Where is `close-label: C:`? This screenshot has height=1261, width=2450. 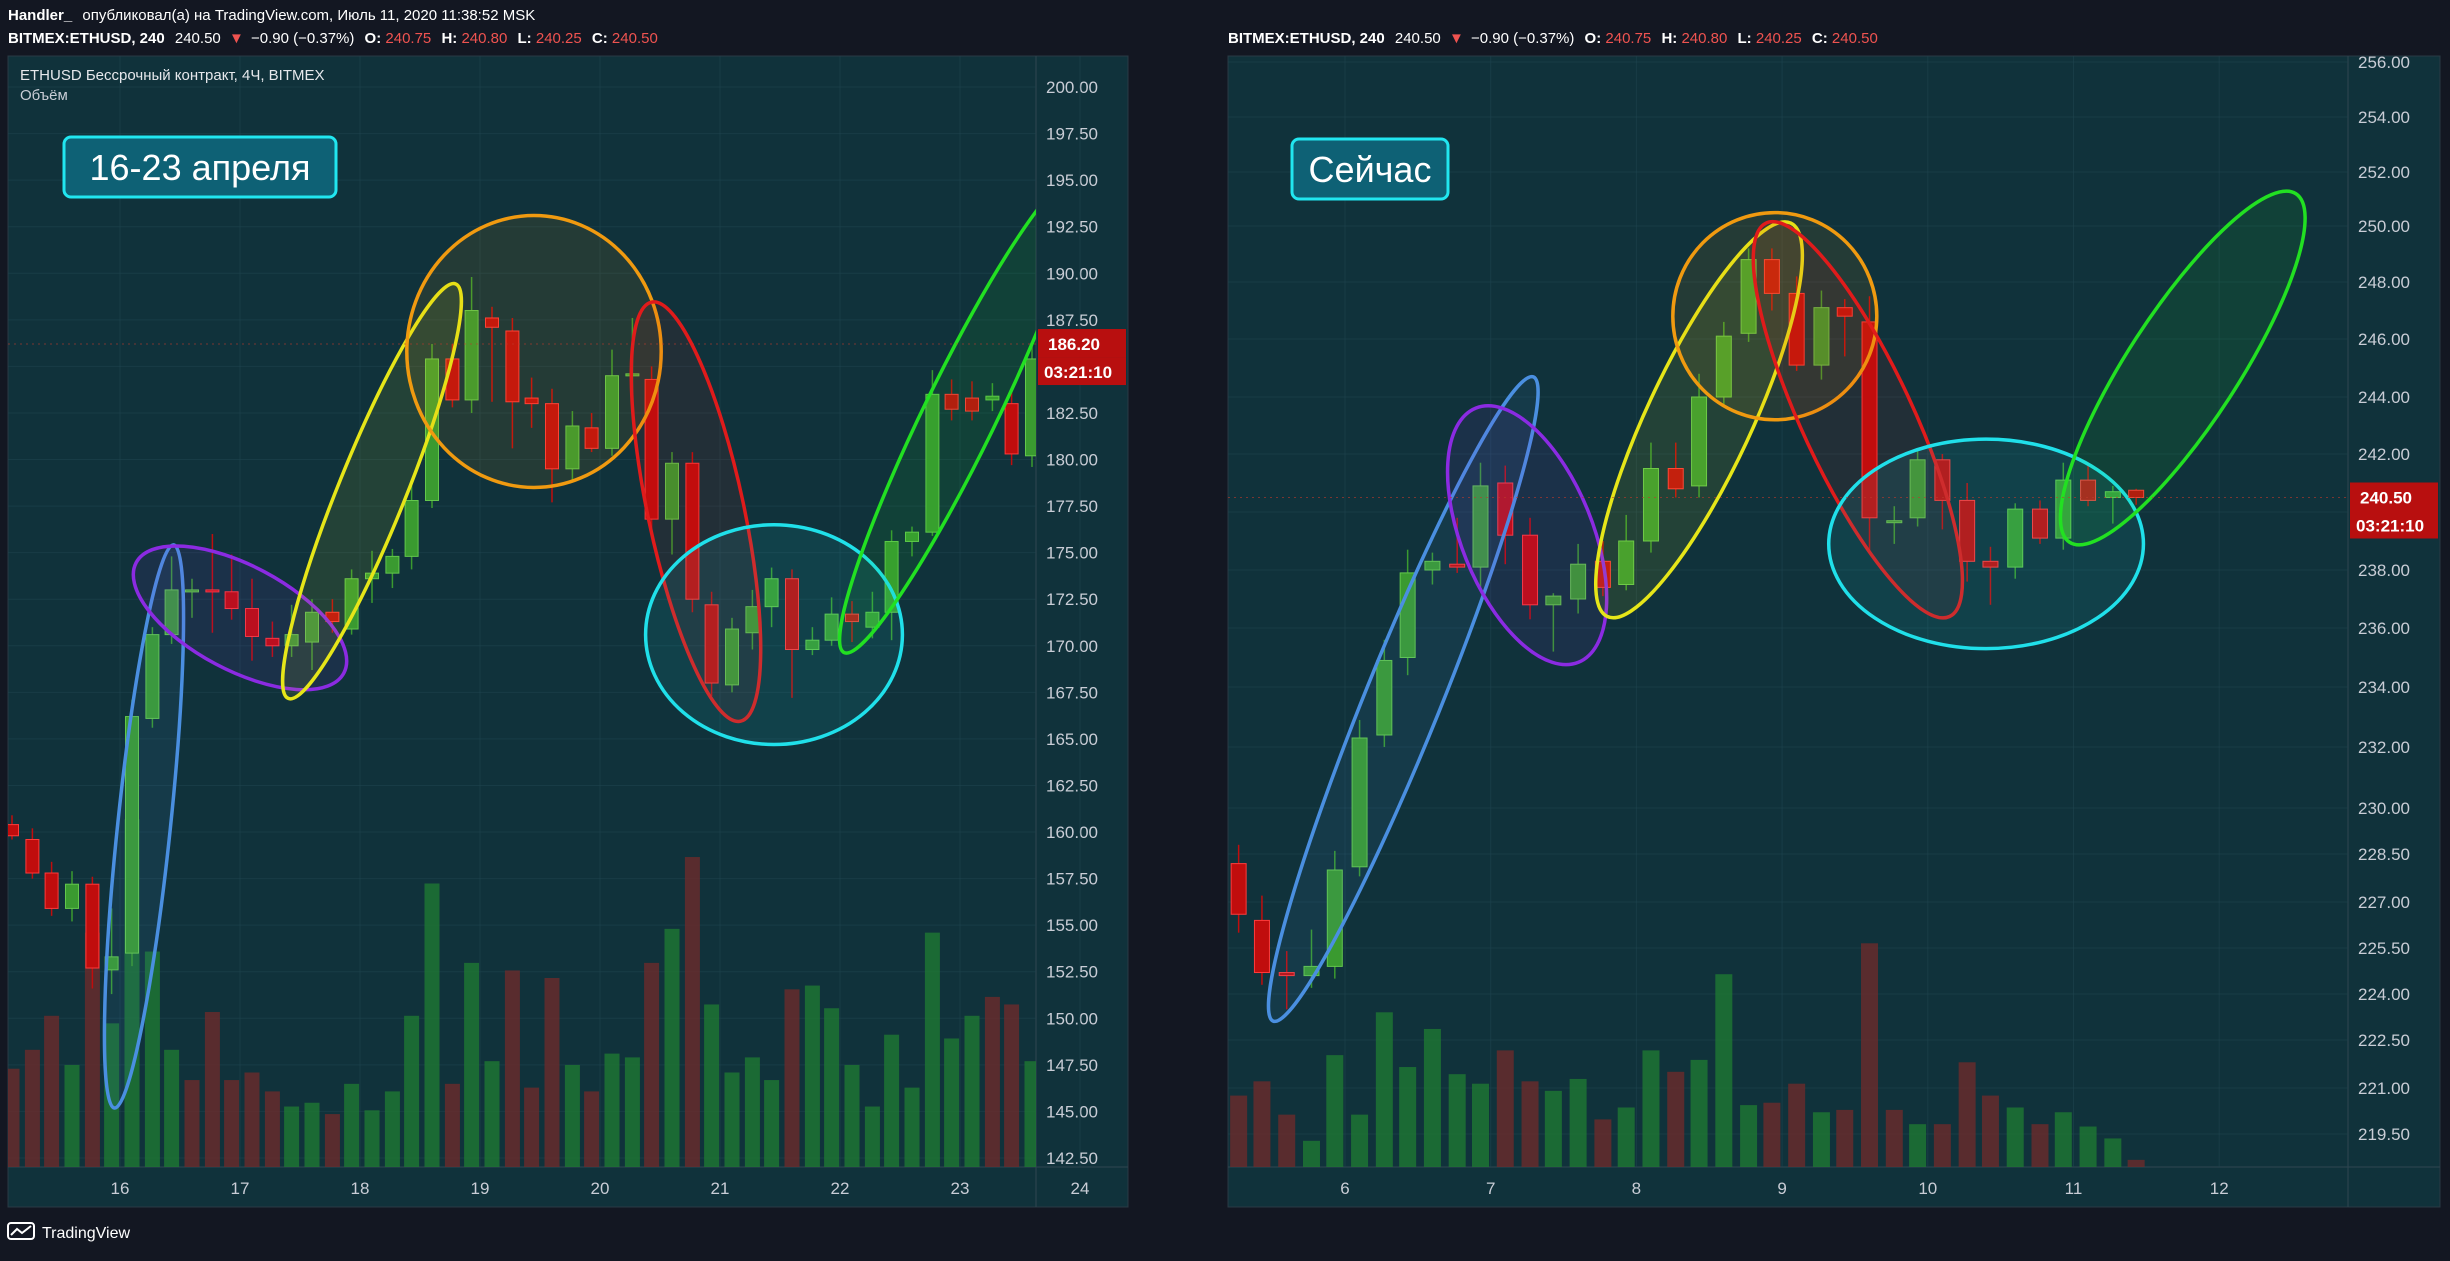
close-label: C: is located at coordinates (600, 38).